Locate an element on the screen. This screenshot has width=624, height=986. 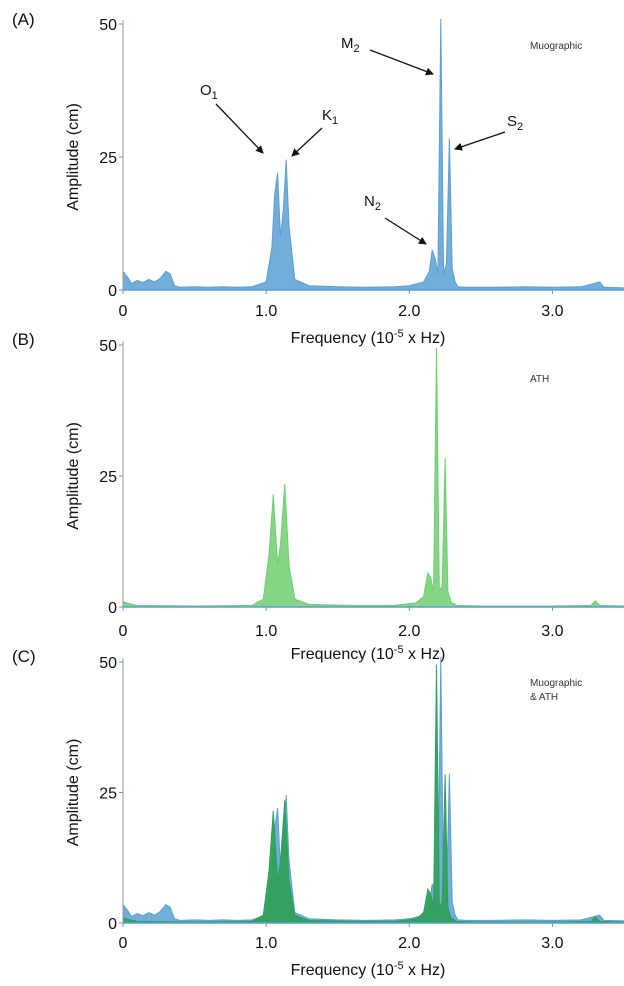
panel-label: (C) is located at coordinates (24, 656).